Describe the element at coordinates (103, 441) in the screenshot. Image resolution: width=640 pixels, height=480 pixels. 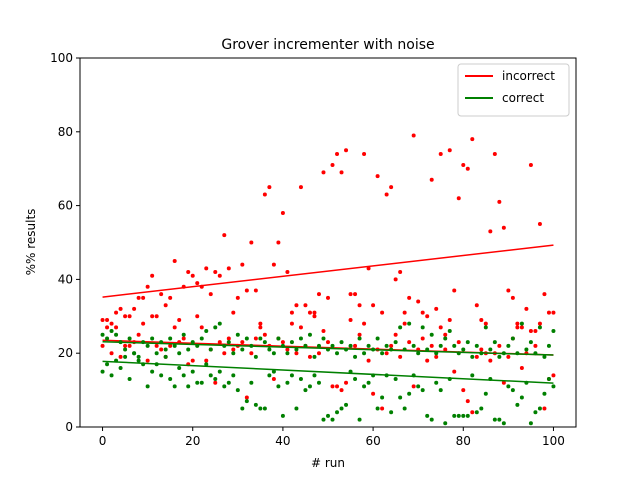
I see `x-tick-label: 0` at that location.